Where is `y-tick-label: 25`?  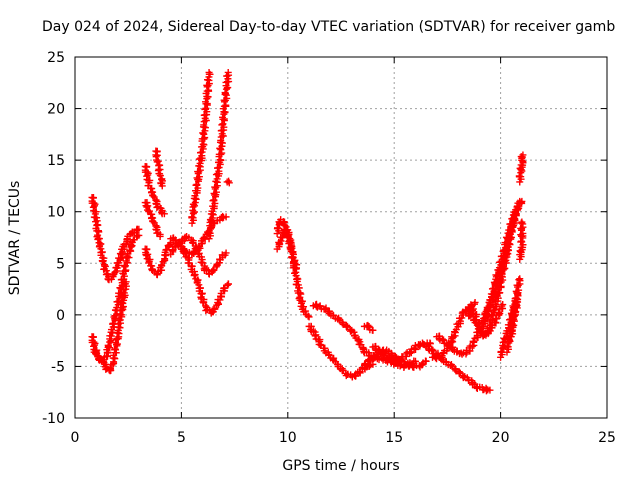 y-tick-label: 25 is located at coordinates (56, 58).